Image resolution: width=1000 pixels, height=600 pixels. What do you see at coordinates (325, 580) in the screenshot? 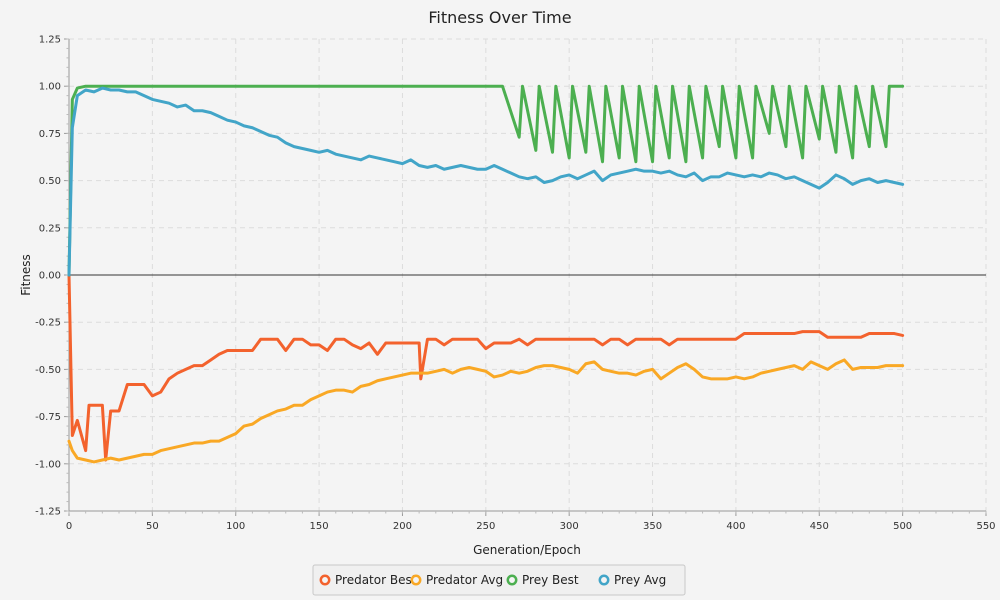
I see `legend-marker-predator-best` at bounding box center [325, 580].